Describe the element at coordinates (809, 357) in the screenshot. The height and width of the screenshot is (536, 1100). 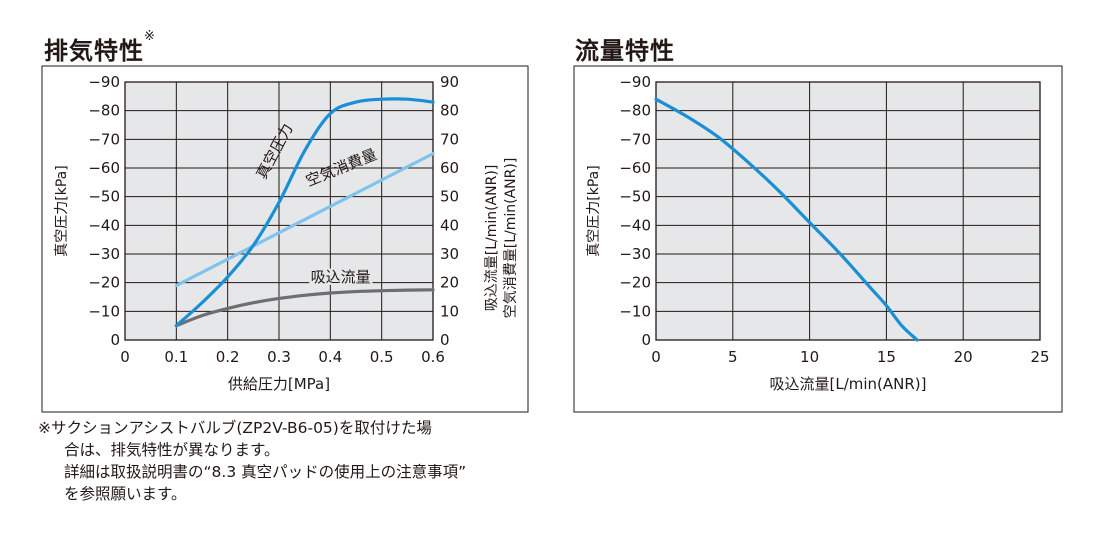
I see `chart2-x-tick-label: 10` at that location.